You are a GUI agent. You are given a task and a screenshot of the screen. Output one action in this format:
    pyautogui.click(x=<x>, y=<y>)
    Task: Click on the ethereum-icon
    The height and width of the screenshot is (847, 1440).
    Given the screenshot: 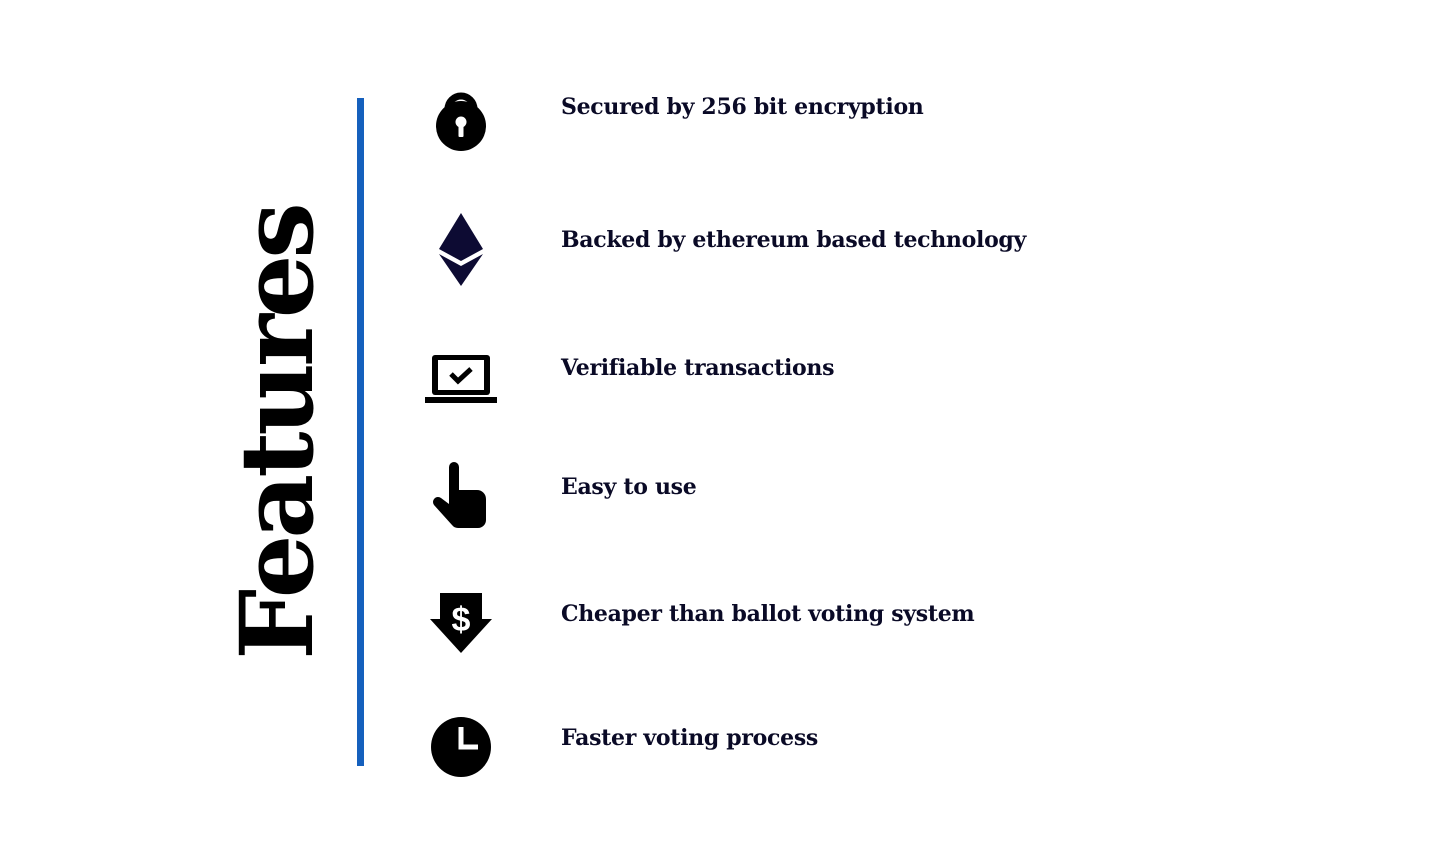 What is the action you would take?
    pyautogui.click(x=461, y=250)
    